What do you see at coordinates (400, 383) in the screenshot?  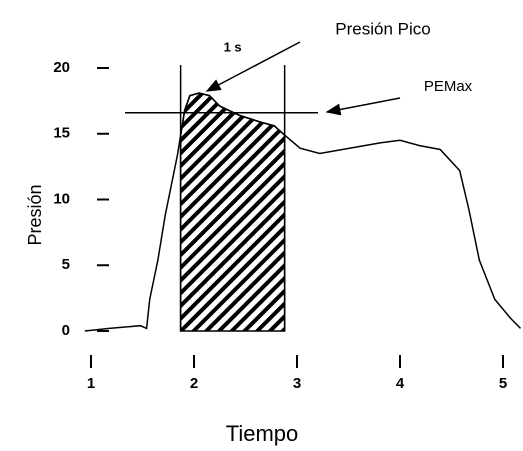 I see `x-tick-label: 4` at bounding box center [400, 383].